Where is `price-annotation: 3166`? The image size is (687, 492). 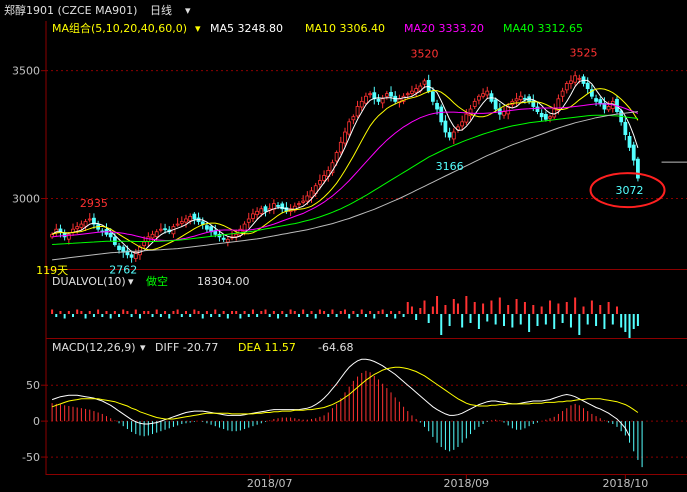
price-annotation: 3166 is located at coordinates (450, 166).